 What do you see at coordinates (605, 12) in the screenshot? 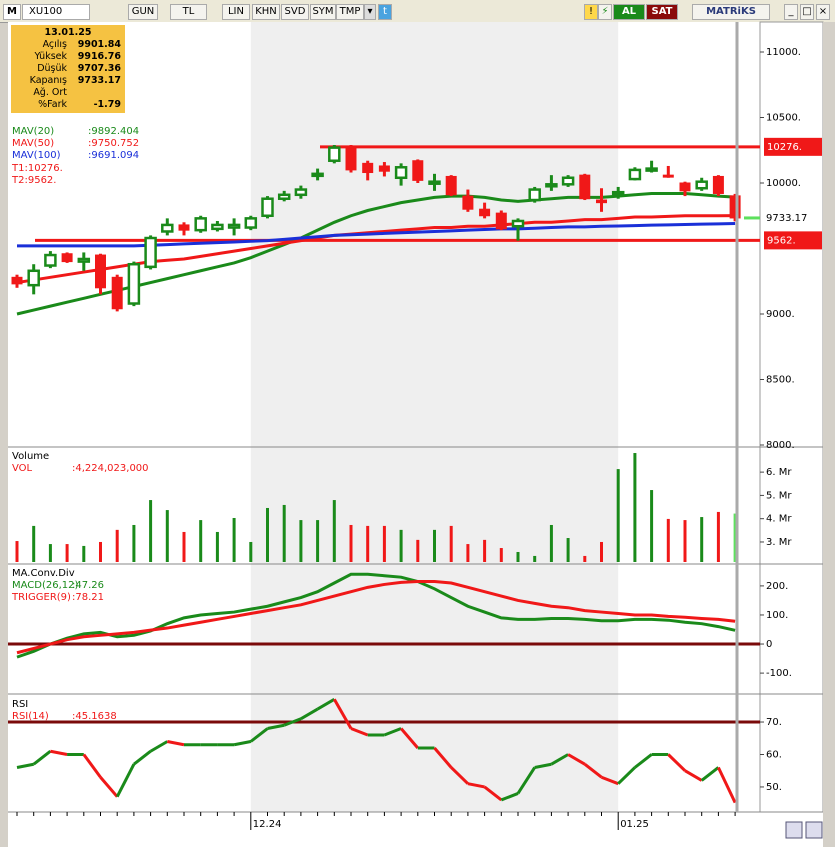
I see `icon: ⚡` at bounding box center [605, 12].